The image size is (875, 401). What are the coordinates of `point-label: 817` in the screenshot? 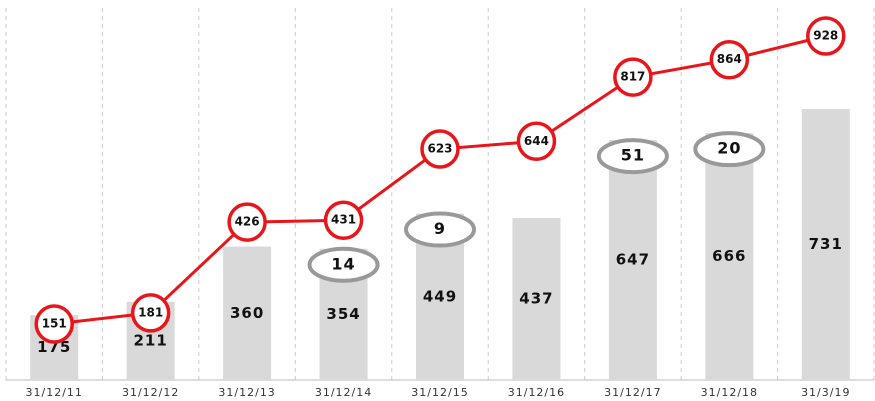 It's located at (632, 77).